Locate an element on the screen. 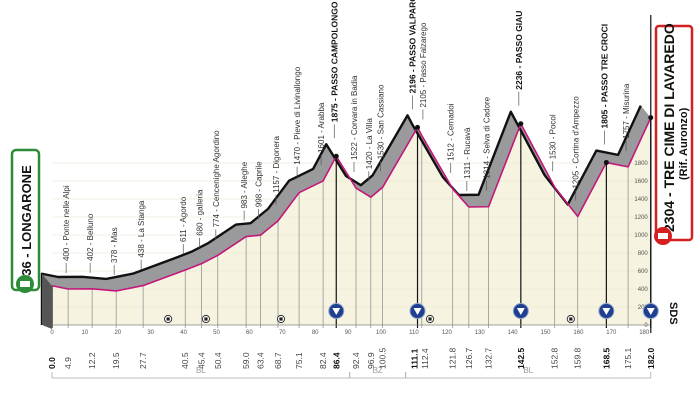 The width and height of the screenshot is (700, 402). x-tick-label: 50 is located at coordinates (216, 333).